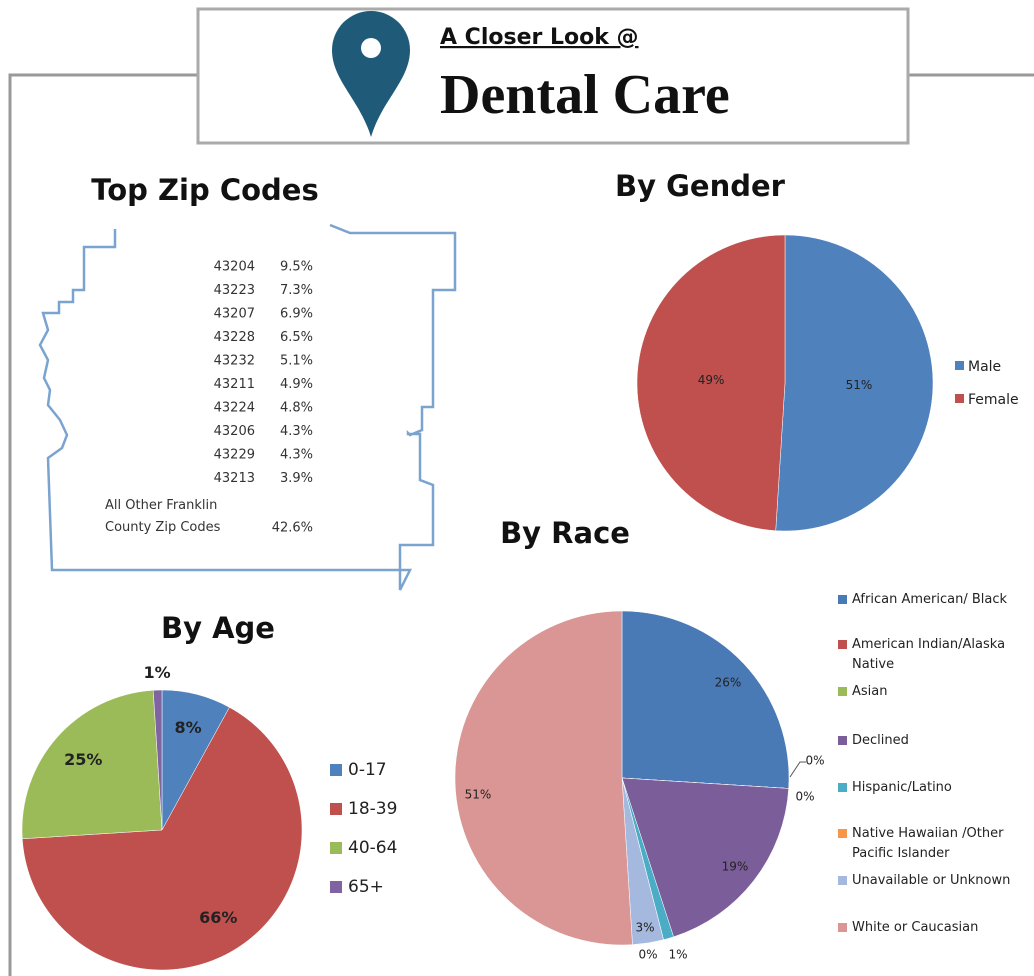  I want to click on zip-code: 43224, so click(234, 408).